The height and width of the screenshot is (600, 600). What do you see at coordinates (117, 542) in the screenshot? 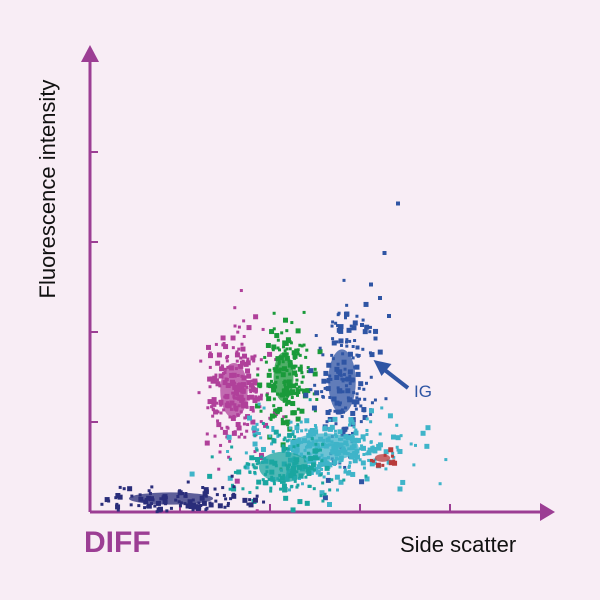
I see `panel-label: DIFF` at bounding box center [117, 542].